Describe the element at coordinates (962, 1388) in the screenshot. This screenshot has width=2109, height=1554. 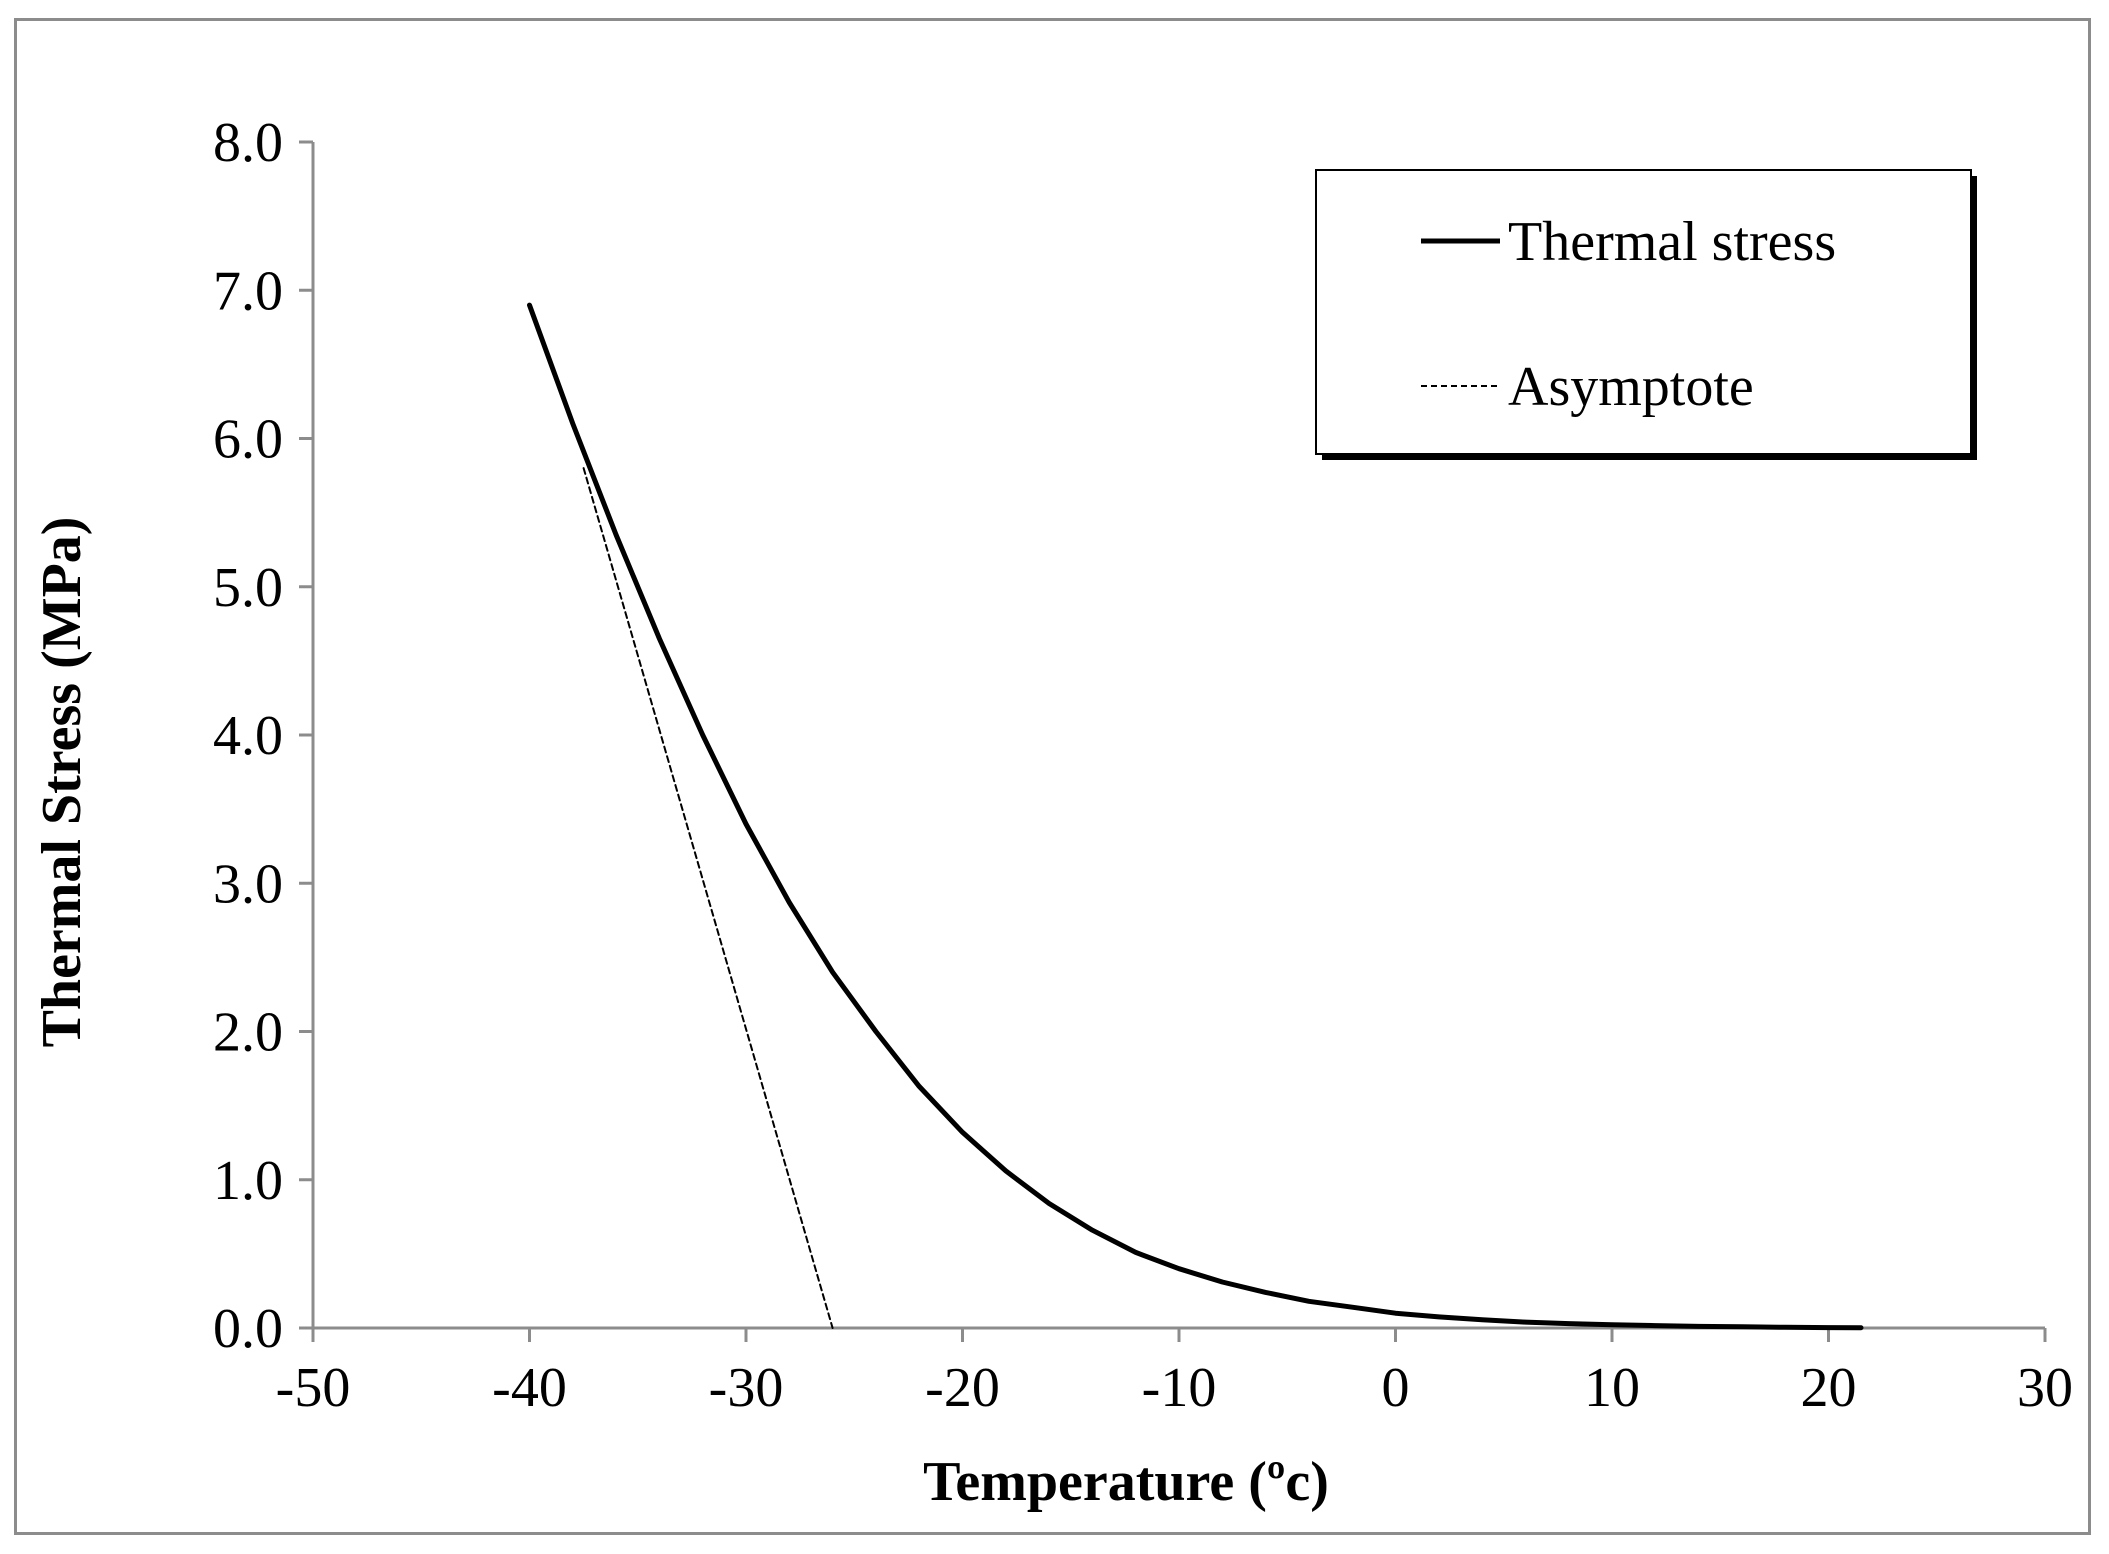
I see `x-tick-label: -20` at that location.